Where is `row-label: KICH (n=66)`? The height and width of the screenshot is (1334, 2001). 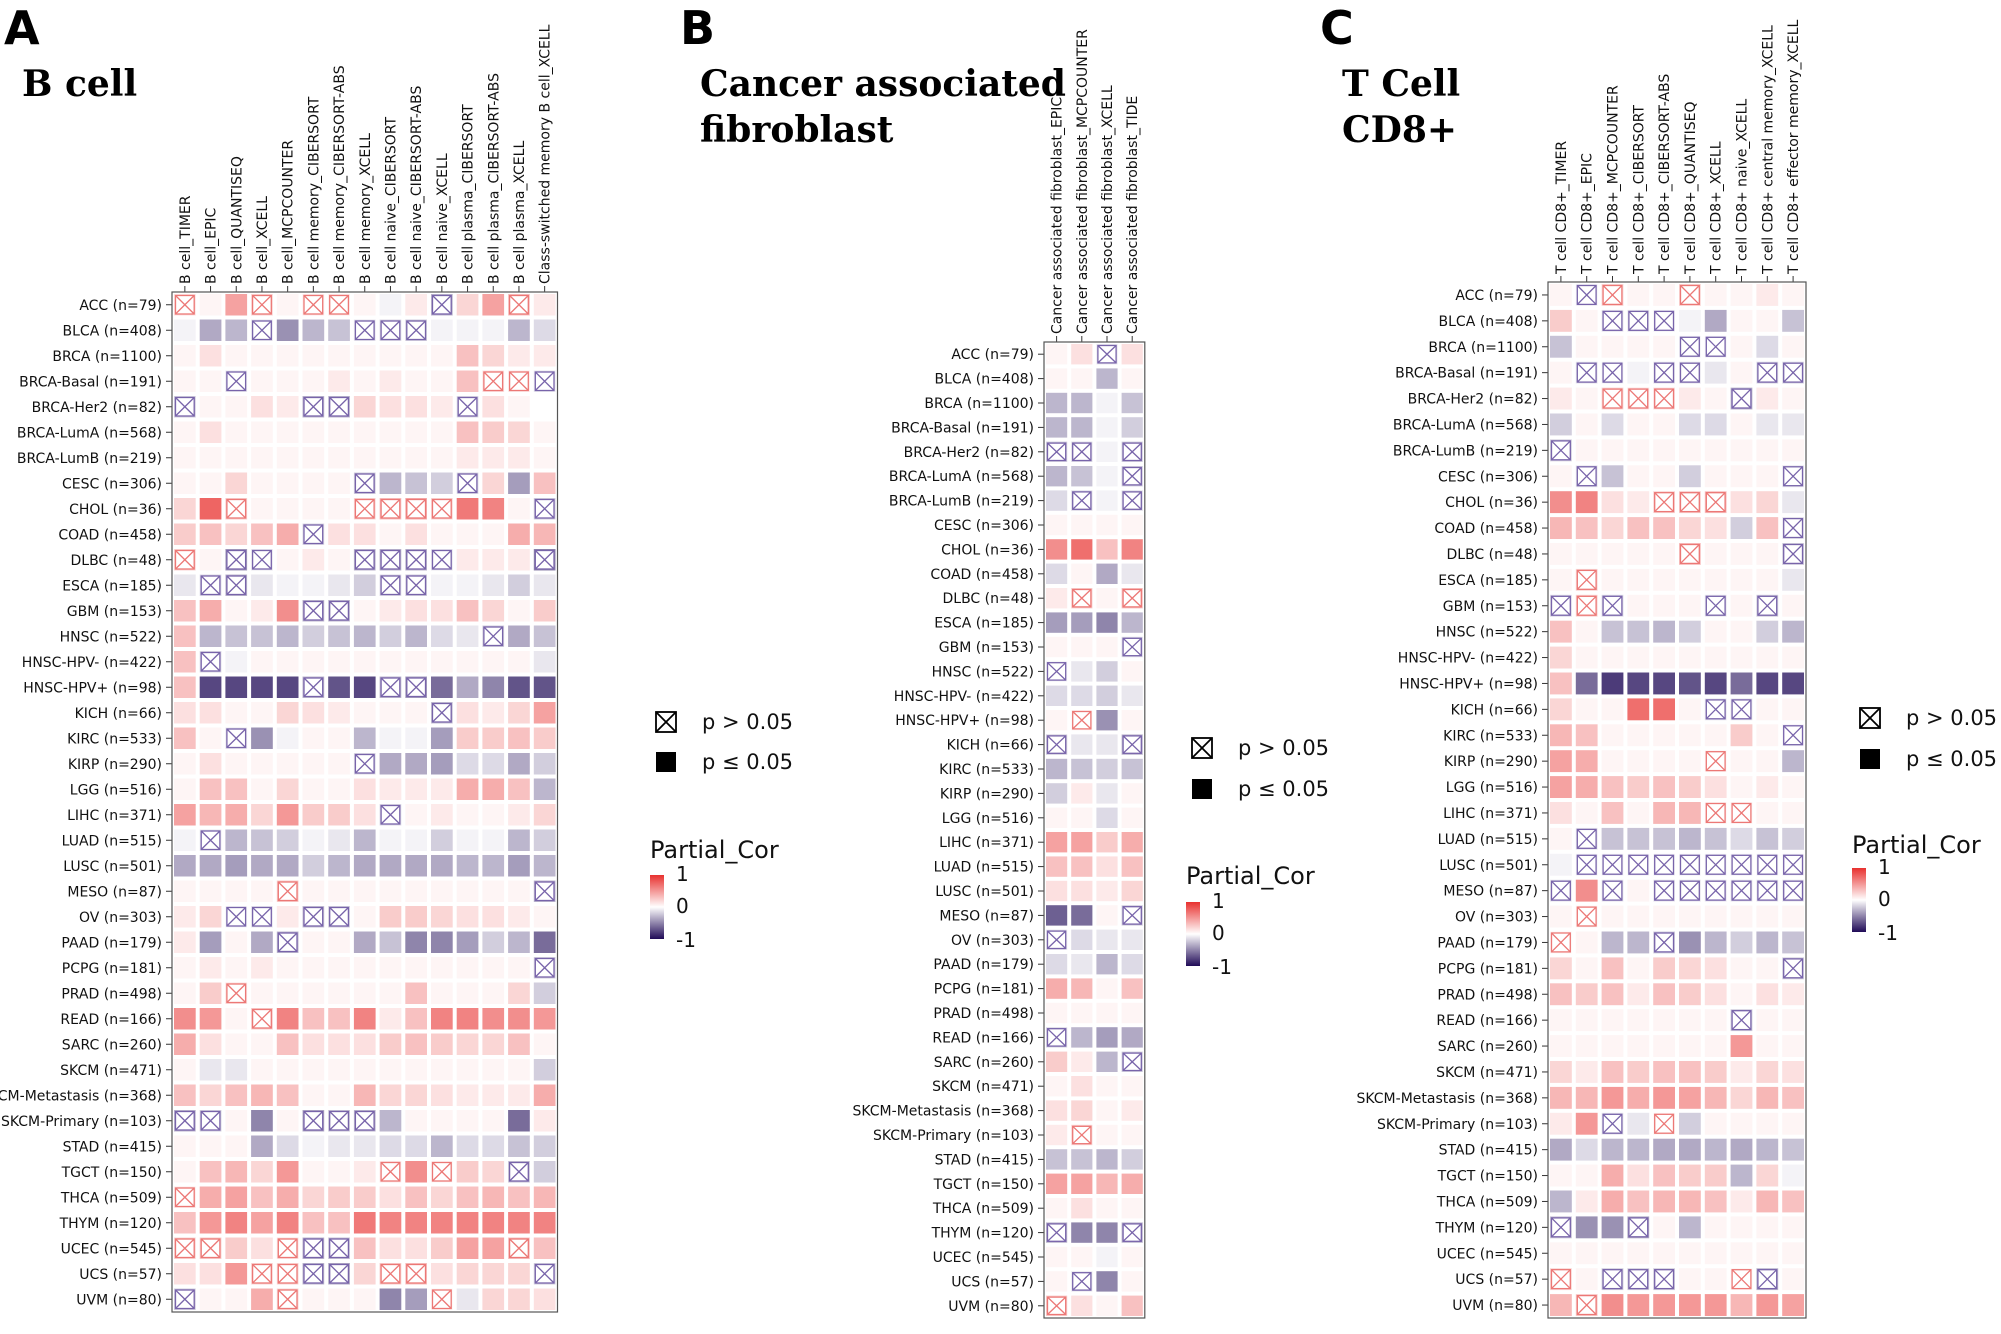 row-label: KICH (n=66) is located at coordinates (990, 746).